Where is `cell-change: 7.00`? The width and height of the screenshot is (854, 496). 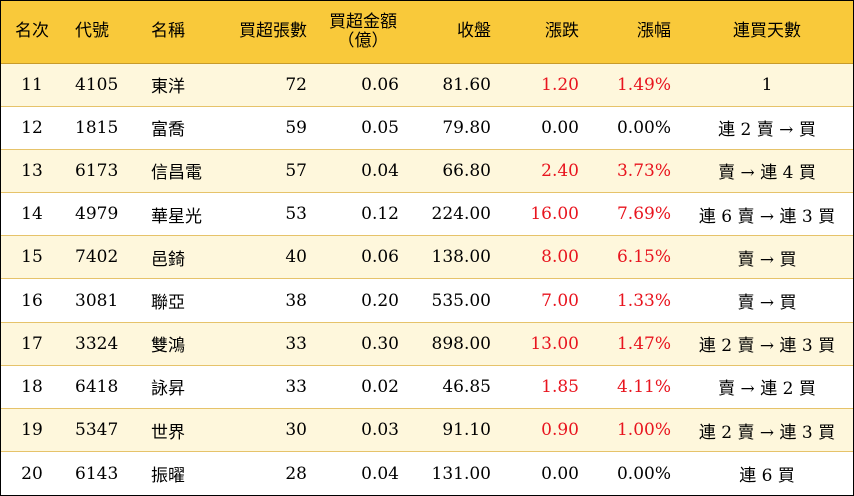 cell-change: 7.00 is located at coordinates (545, 300).